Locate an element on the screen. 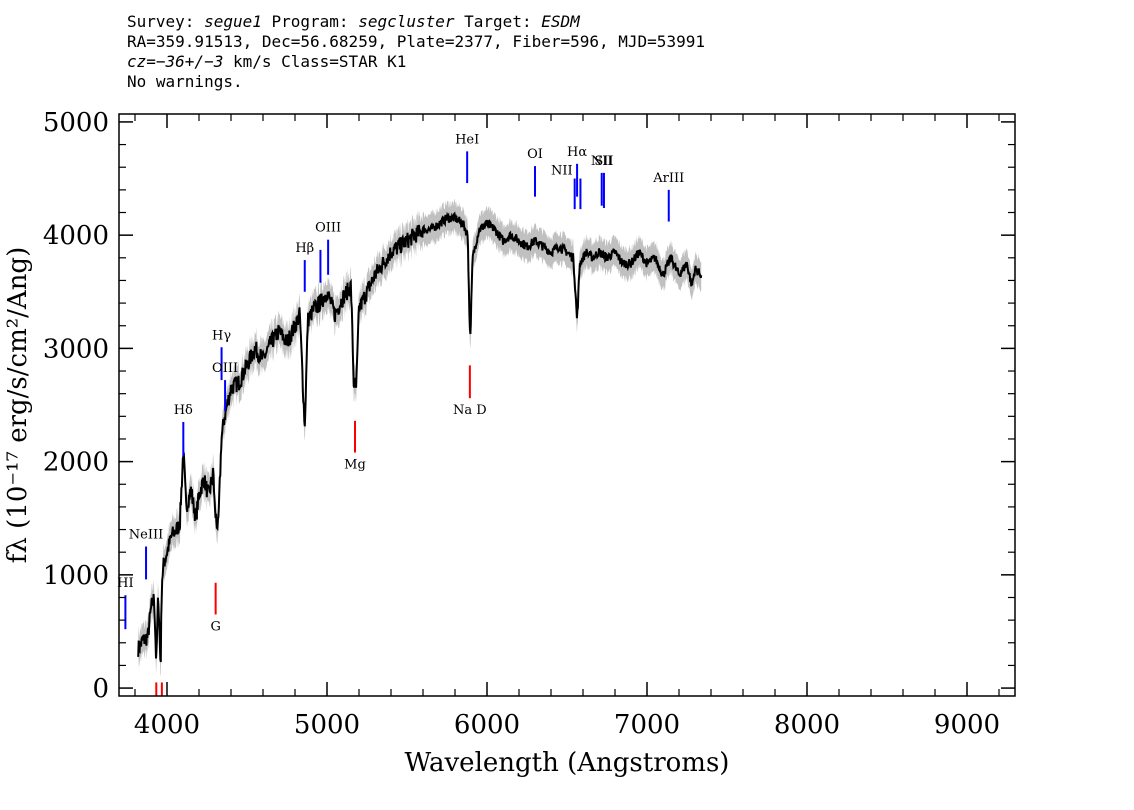  line-label: ArIII is located at coordinates (668, 178).